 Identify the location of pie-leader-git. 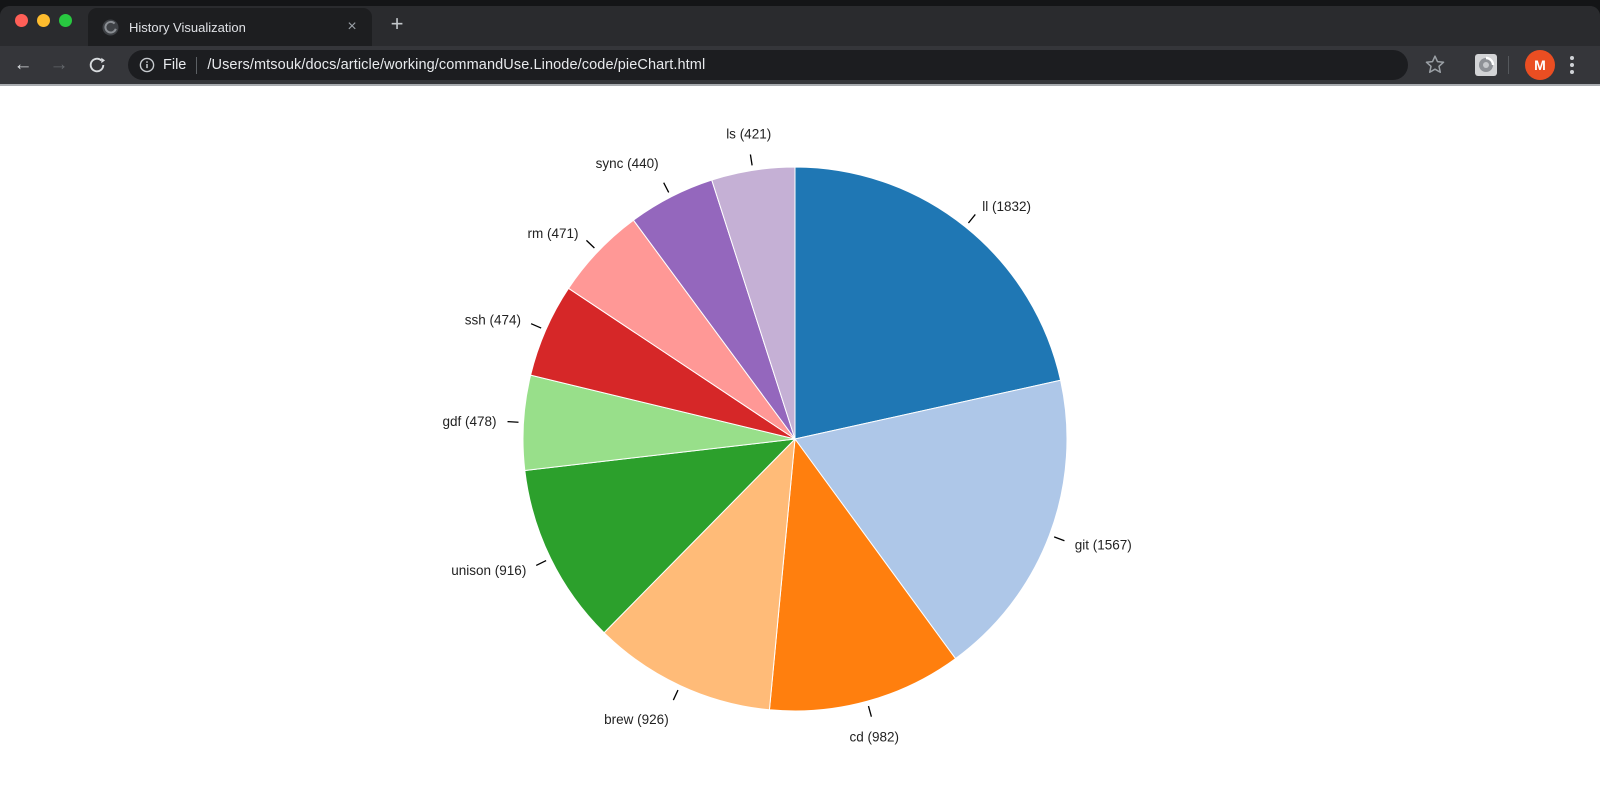
(1059, 539).